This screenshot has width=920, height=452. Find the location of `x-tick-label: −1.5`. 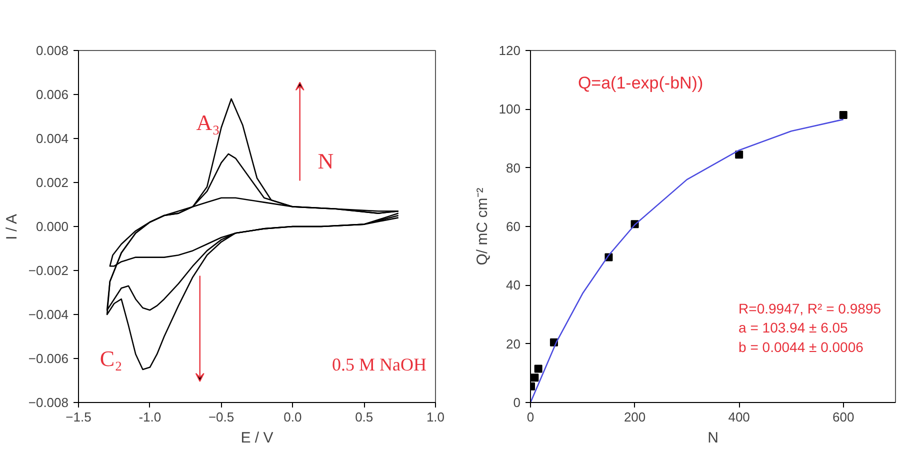

x-tick-label: −1.5 is located at coordinates (79, 417).